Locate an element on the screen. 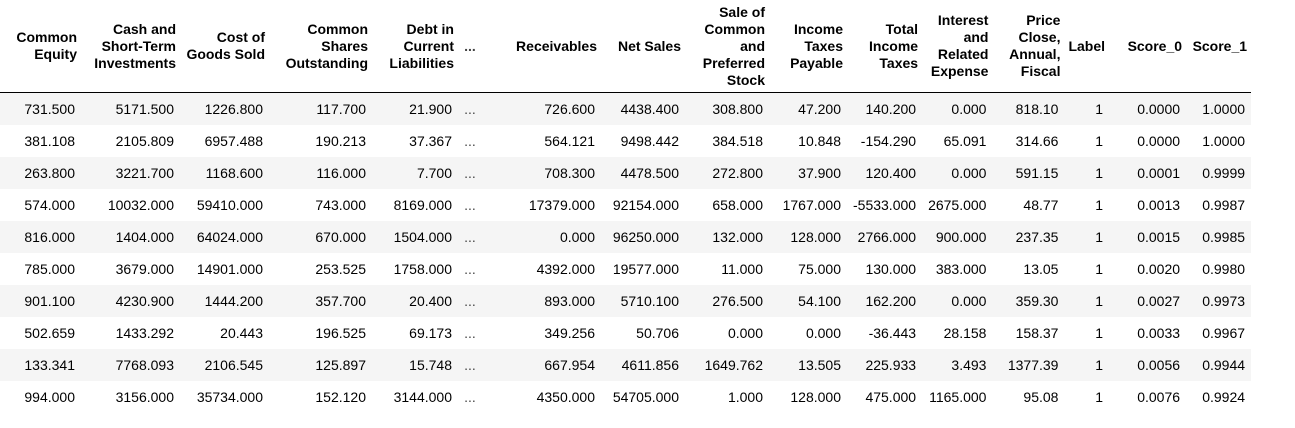  column-header: Score_0 is located at coordinates (1148, 46).